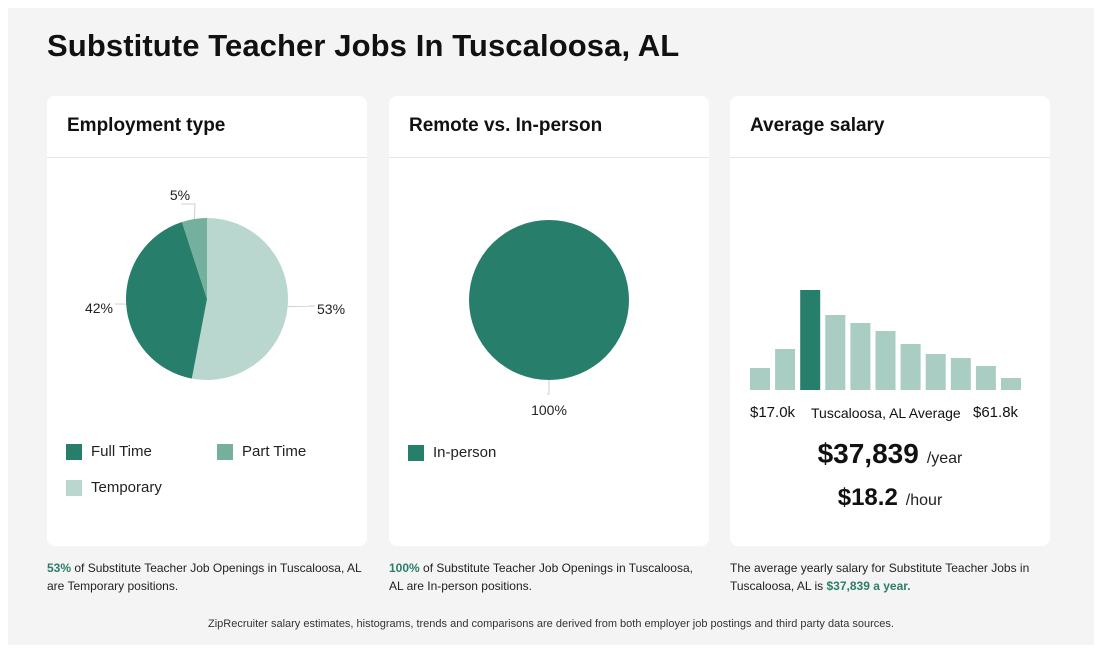 Image resolution: width=1102 pixels, height=653 pixels. I want to click on pie-label-in-person: 100%, so click(549, 410).